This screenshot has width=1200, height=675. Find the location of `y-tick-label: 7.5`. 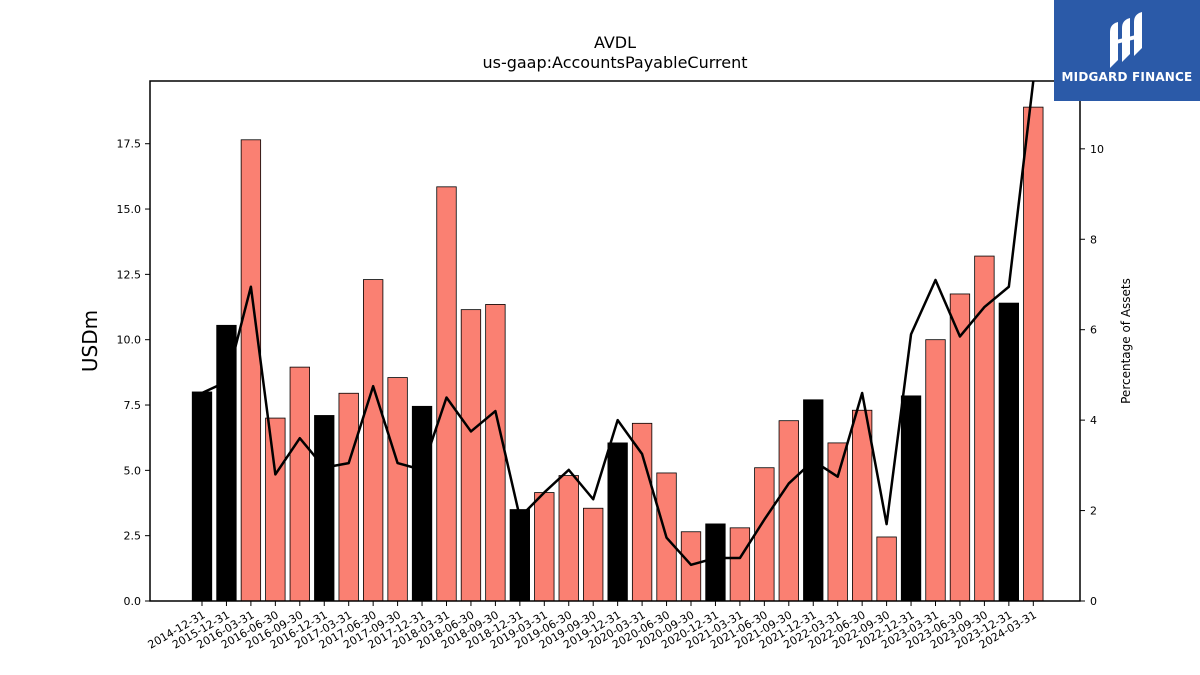

y-tick-label: 7.5 is located at coordinates (133, 405).